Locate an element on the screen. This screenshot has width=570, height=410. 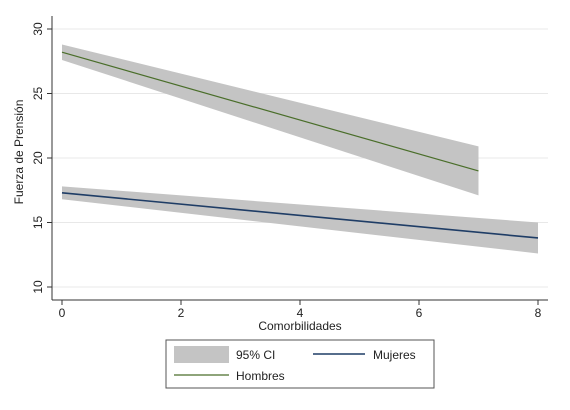
x-tick-label: 8 is located at coordinates (538, 313).